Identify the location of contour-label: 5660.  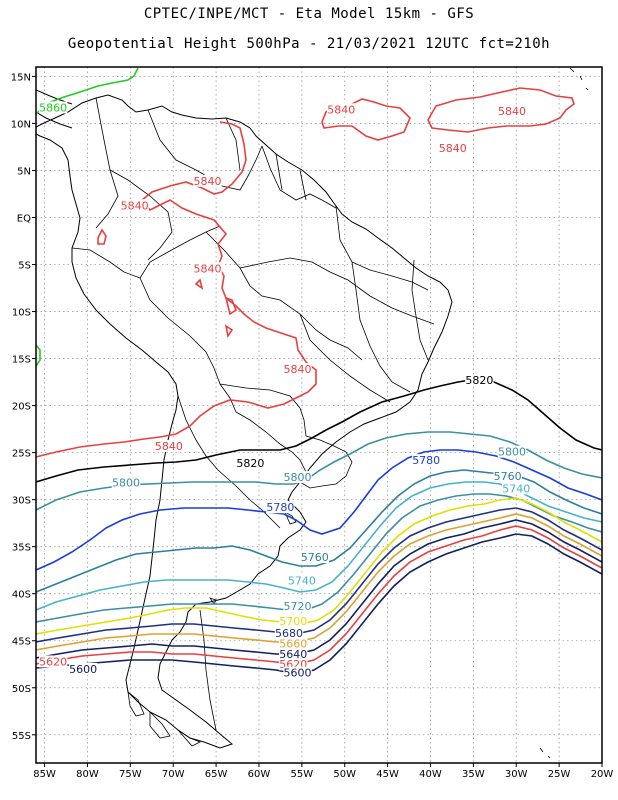
(293, 644).